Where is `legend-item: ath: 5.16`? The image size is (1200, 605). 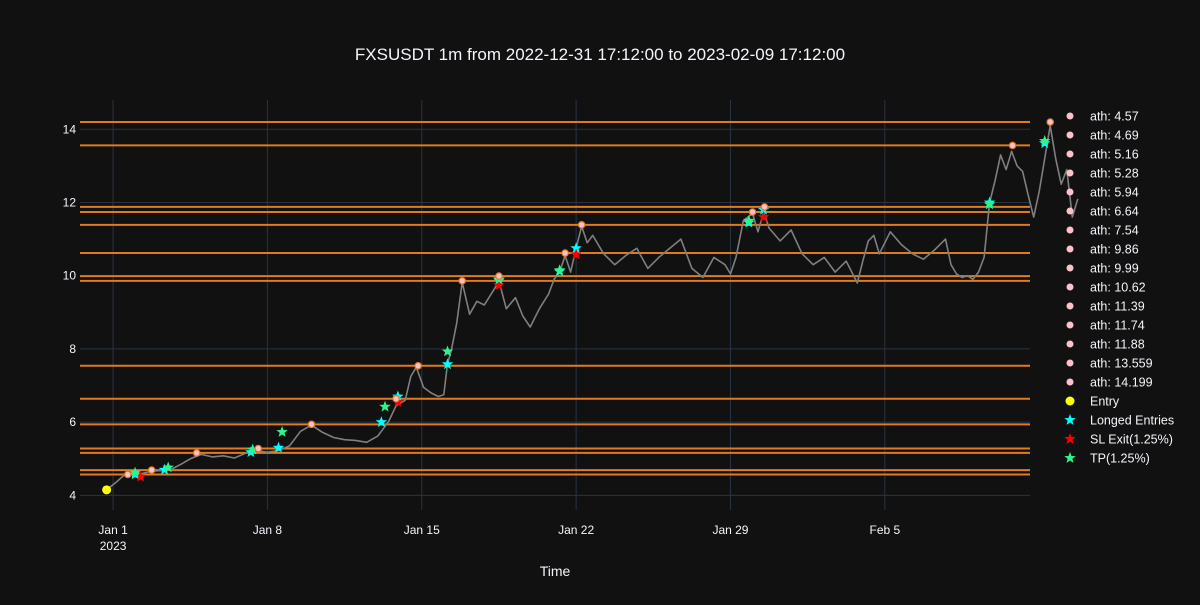
legend-item: ath: 5.16 is located at coordinates (1102, 155).